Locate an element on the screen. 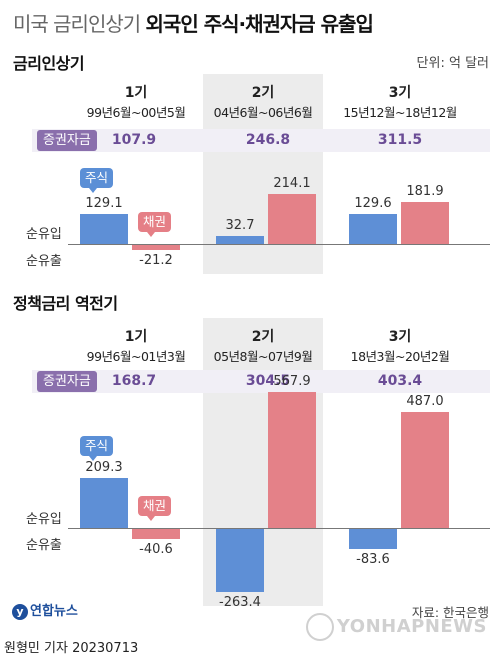  yonhap-logo-icon: y is located at coordinates (20, 612).